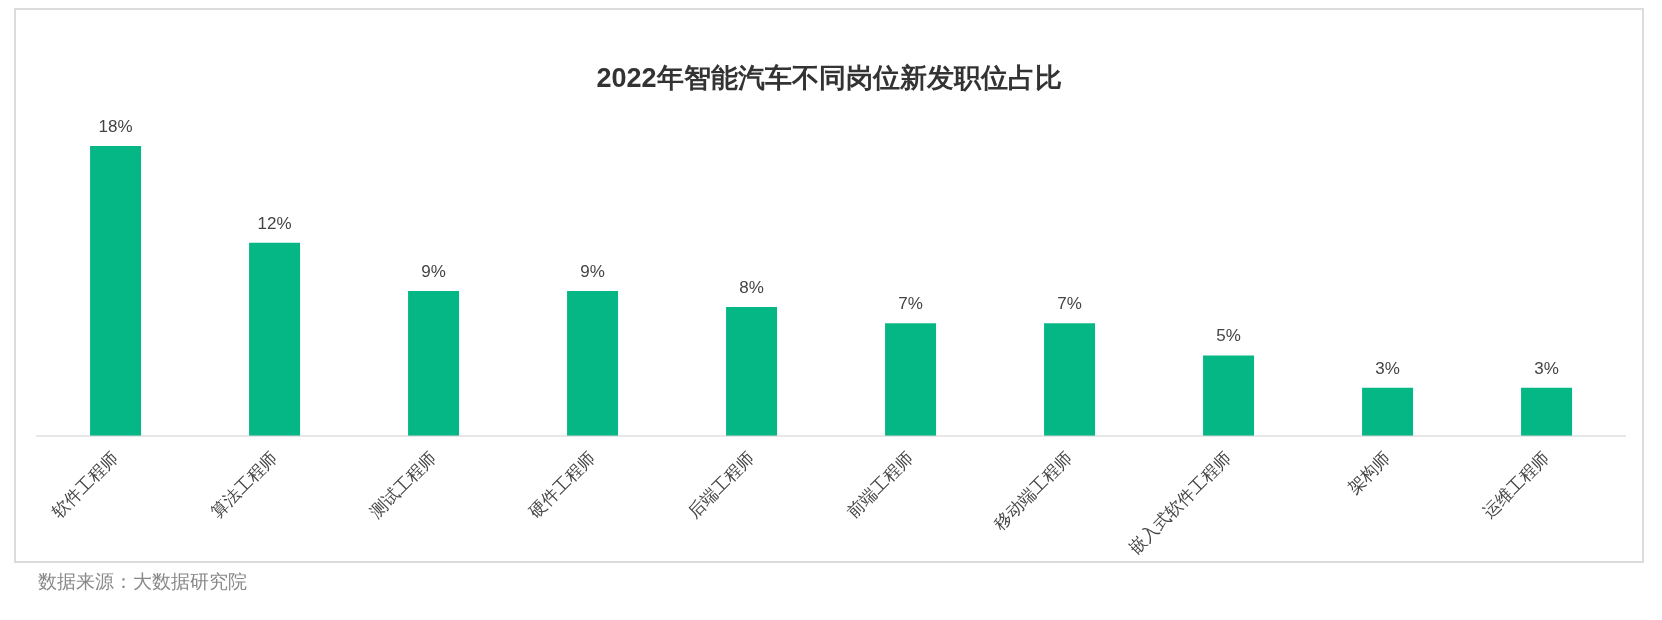  I want to click on x-tick-label: 移动端工程师, so click(1032, 491).